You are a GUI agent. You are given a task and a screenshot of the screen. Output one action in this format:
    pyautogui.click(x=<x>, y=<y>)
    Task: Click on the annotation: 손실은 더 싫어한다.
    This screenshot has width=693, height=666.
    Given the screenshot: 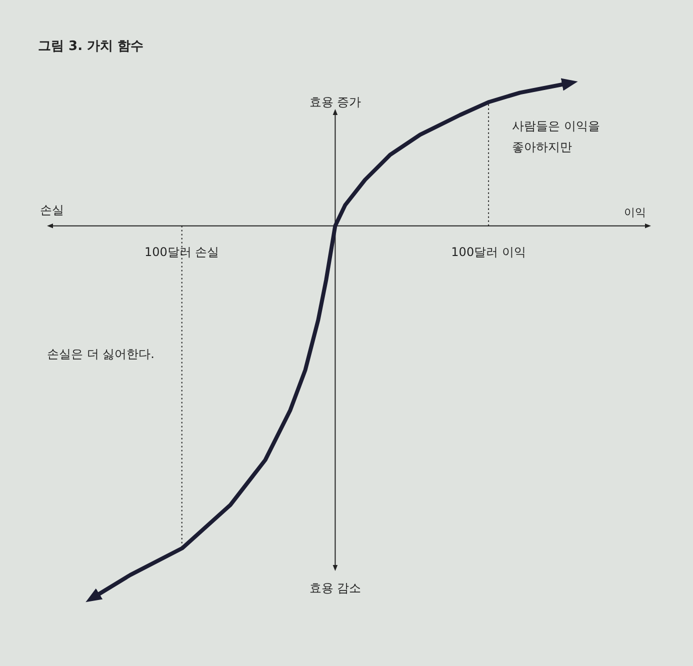 What is the action you would take?
    pyautogui.click(x=100, y=354)
    